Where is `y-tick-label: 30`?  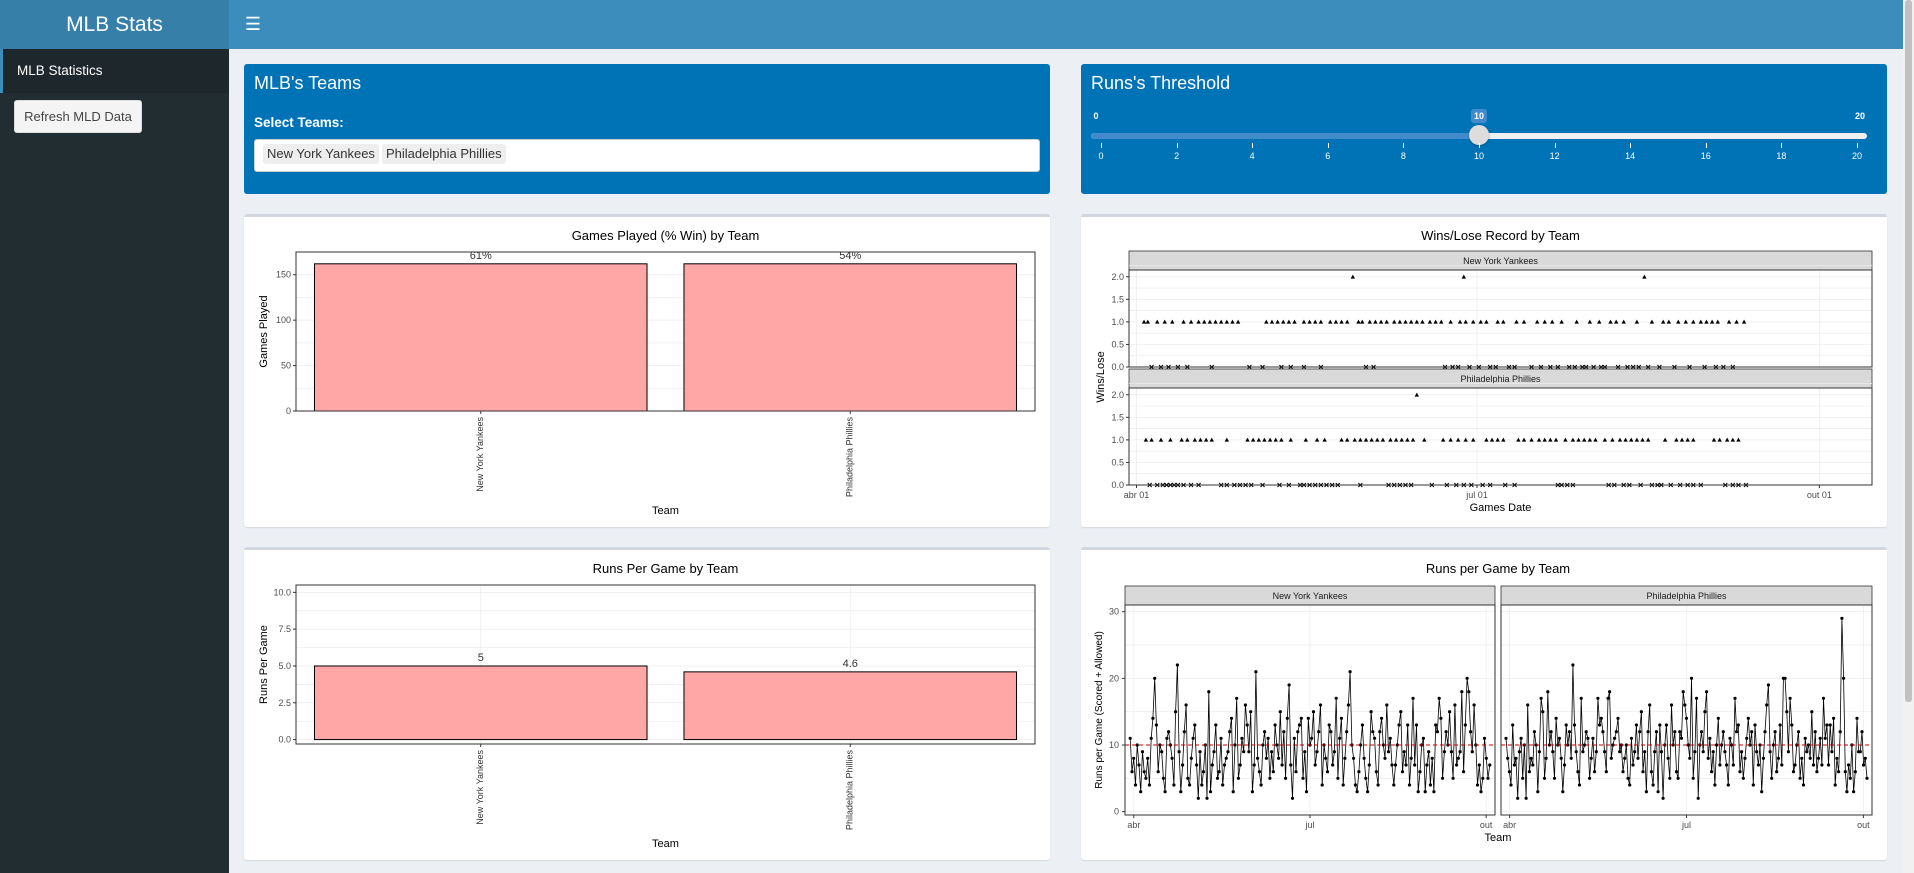 y-tick-label: 30 is located at coordinates (1114, 612).